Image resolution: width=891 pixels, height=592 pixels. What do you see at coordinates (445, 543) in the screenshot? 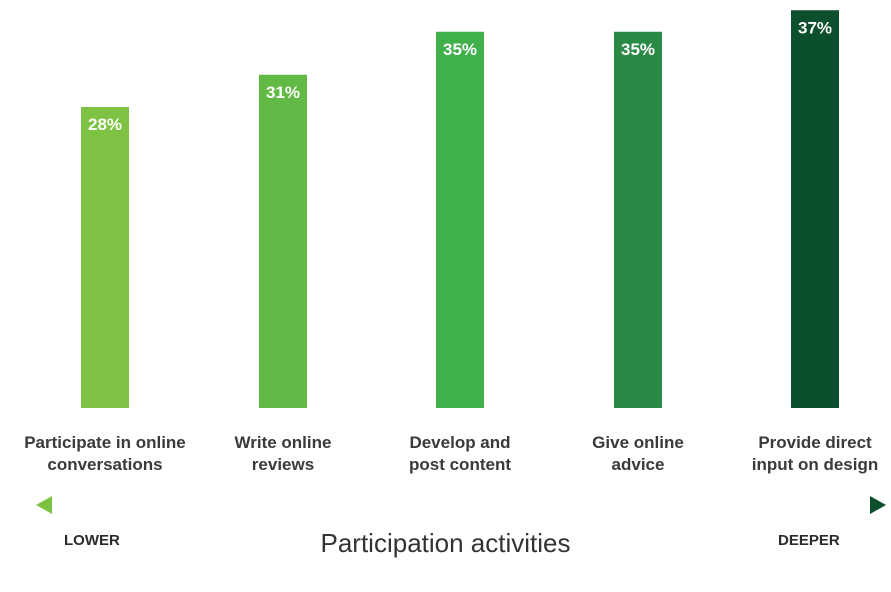
I see `x-axis-label: Participation activities` at bounding box center [445, 543].